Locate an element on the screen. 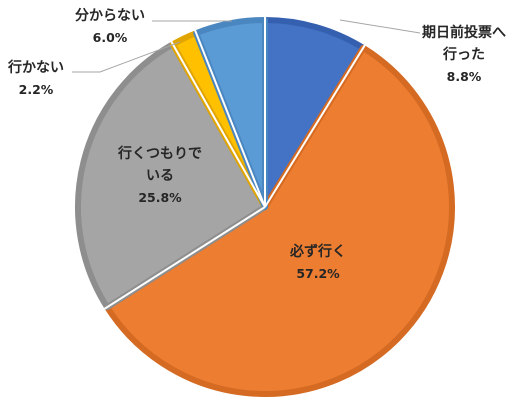 This screenshot has height=410, width=530. data-label-not-vote: 行かない 2.2% is located at coordinates (35, 78).